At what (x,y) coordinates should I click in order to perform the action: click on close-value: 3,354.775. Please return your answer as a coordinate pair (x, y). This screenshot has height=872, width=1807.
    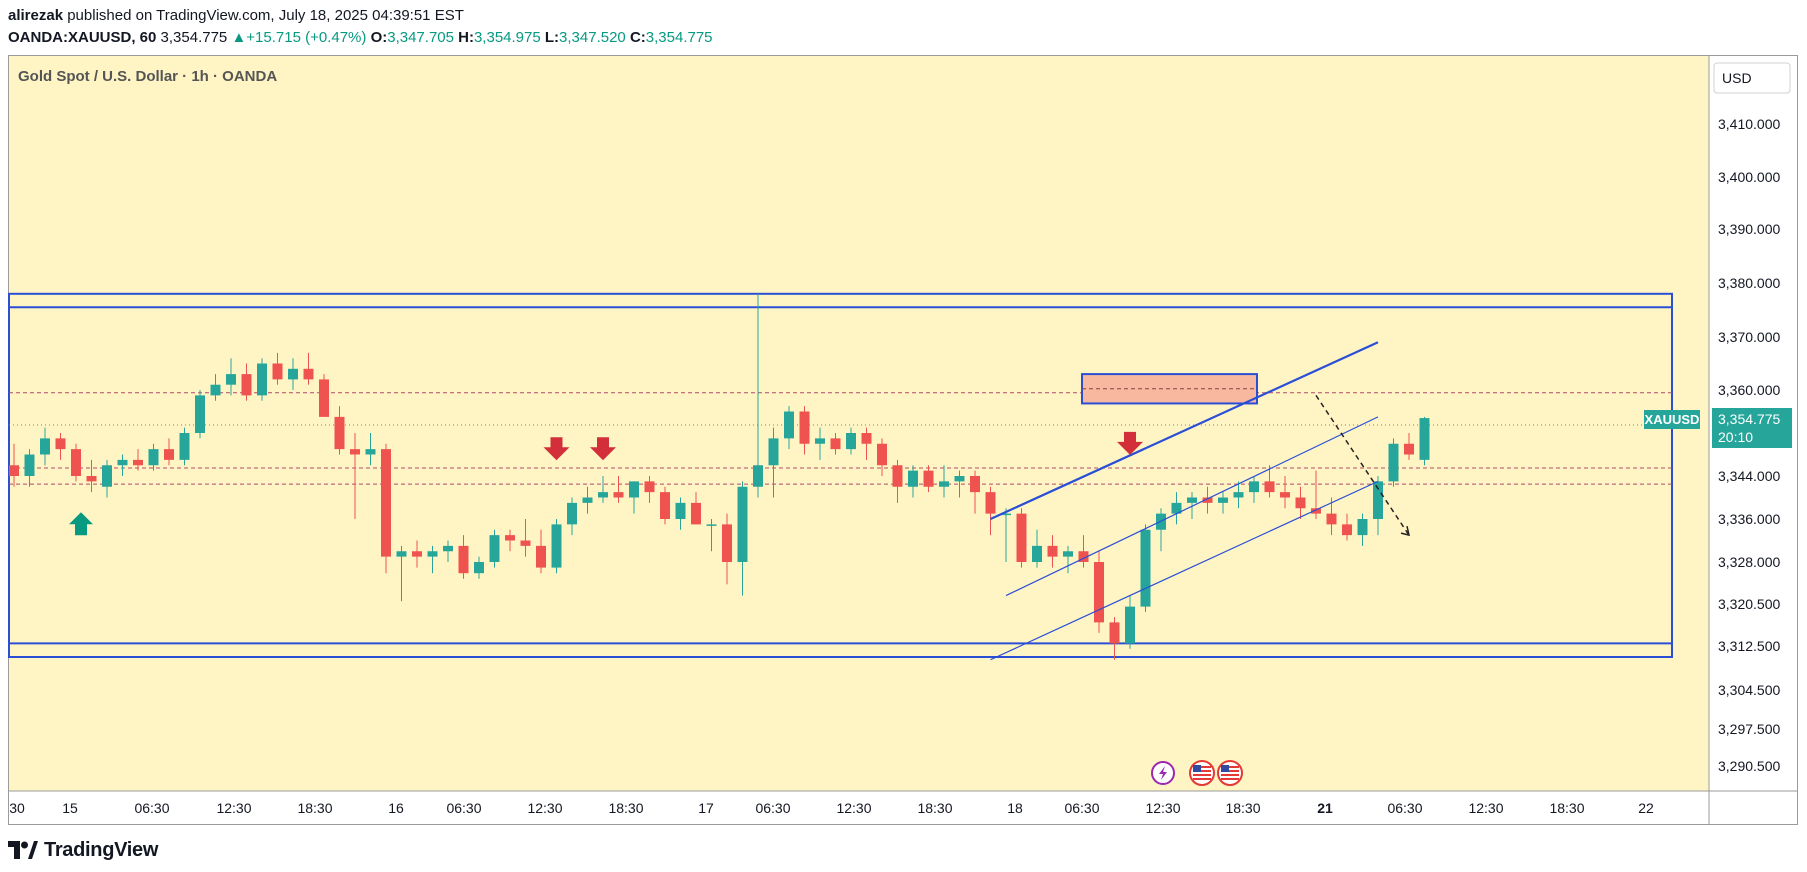
    Looking at the image, I should click on (679, 37).